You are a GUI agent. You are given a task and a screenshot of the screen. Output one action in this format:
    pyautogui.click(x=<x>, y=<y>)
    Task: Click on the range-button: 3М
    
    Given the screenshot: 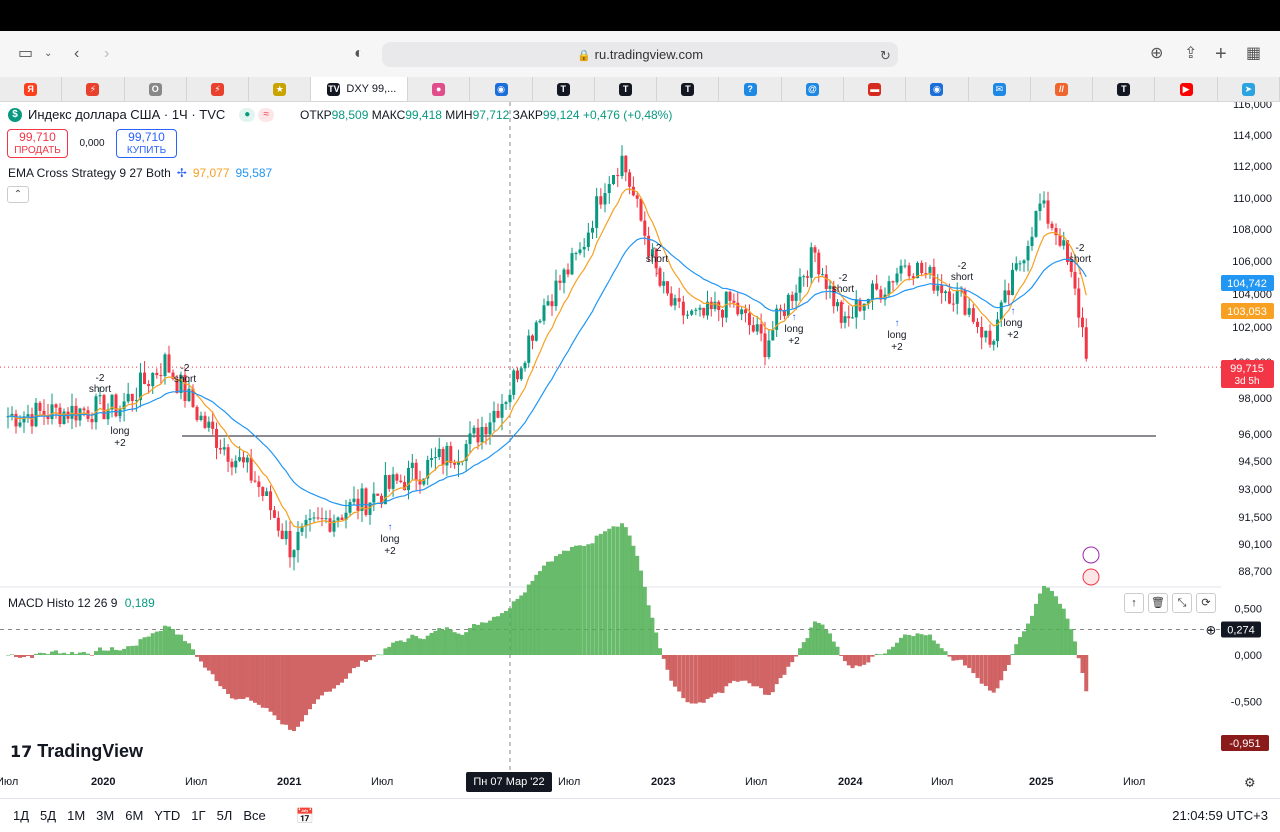 What is the action you would take?
    pyautogui.click(x=105, y=815)
    